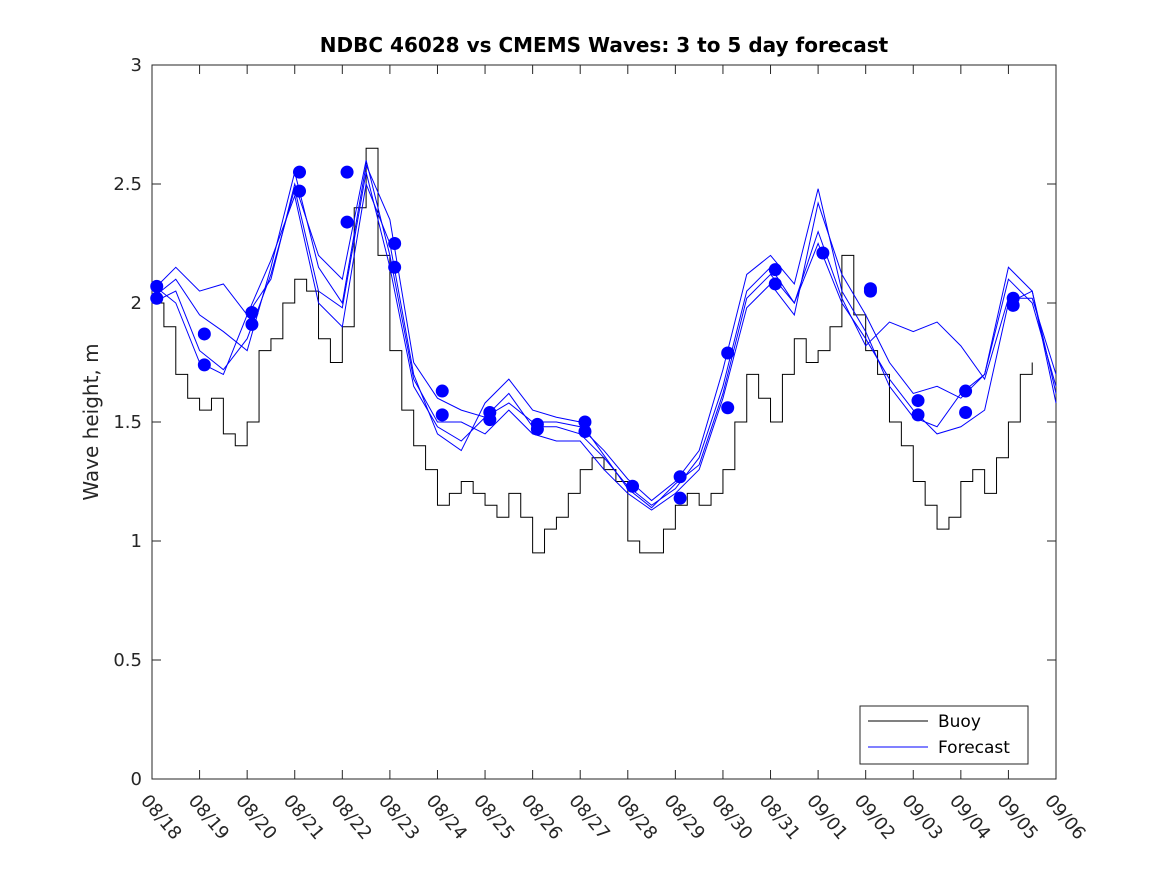  Describe the element at coordinates (136, 303) in the screenshot. I see `y-tick-label: 2` at that location.